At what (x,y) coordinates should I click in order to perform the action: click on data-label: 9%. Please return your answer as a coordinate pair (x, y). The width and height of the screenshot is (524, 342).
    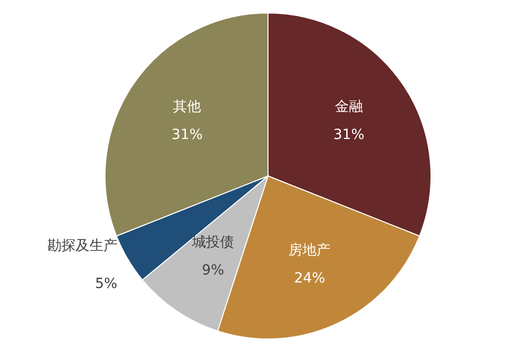
    Looking at the image, I should click on (213, 270).